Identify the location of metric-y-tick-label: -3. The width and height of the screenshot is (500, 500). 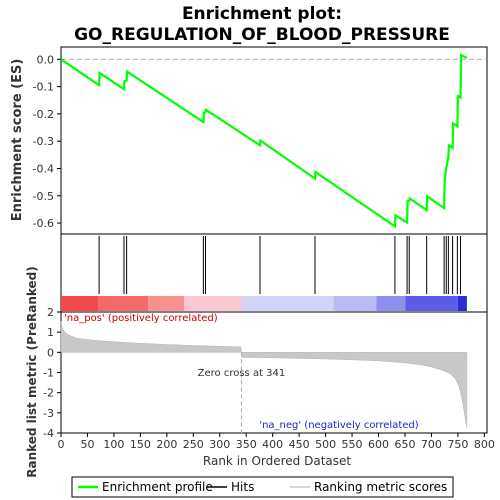
(48, 413).